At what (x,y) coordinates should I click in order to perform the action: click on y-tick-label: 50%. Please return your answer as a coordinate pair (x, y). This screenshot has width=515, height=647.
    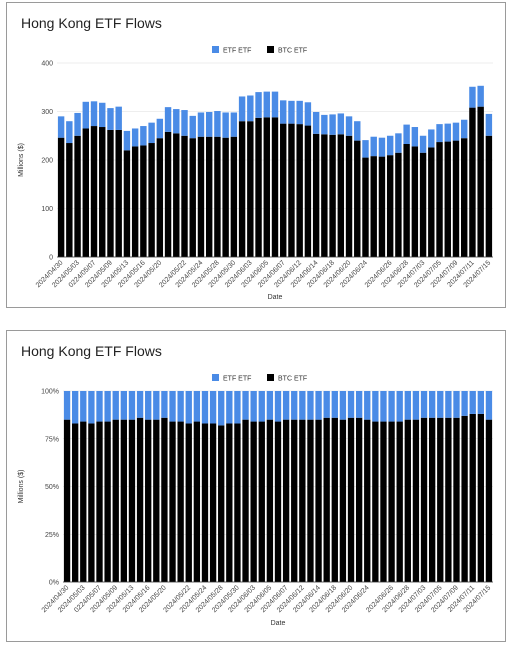
    Looking at the image, I should click on (52, 487).